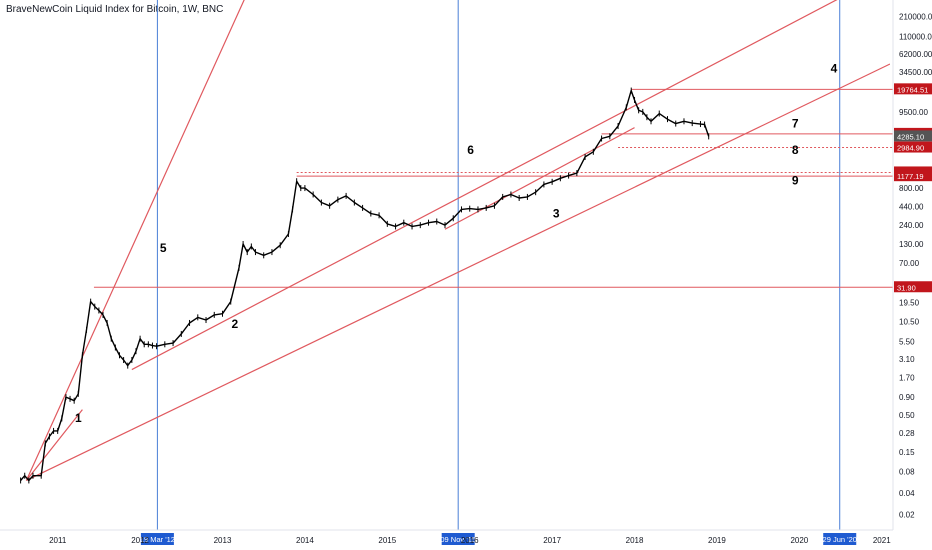 This screenshot has height=550, width=932. What do you see at coordinates (140, 540) in the screenshot?
I see `x-tick-label: 2012` at bounding box center [140, 540].